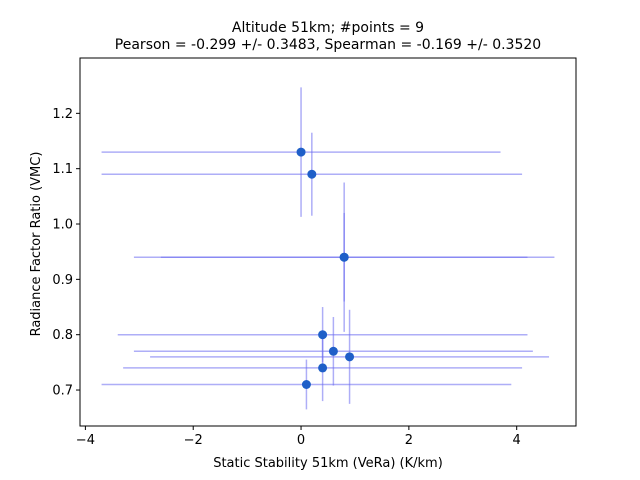 This screenshot has height=480, width=640. I want to click on y-axis-label: Radiance Factor Ratio (VMC), so click(36, 244).